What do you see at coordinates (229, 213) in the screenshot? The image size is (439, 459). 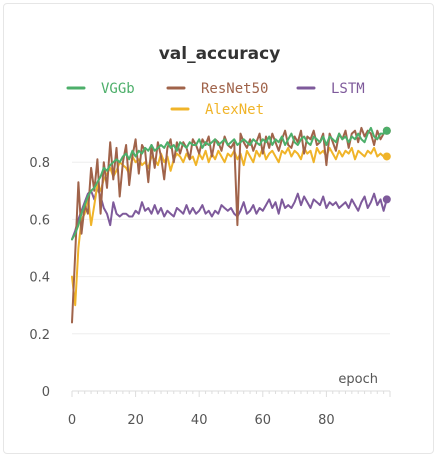 I see `series-line-lstm` at bounding box center [229, 213].